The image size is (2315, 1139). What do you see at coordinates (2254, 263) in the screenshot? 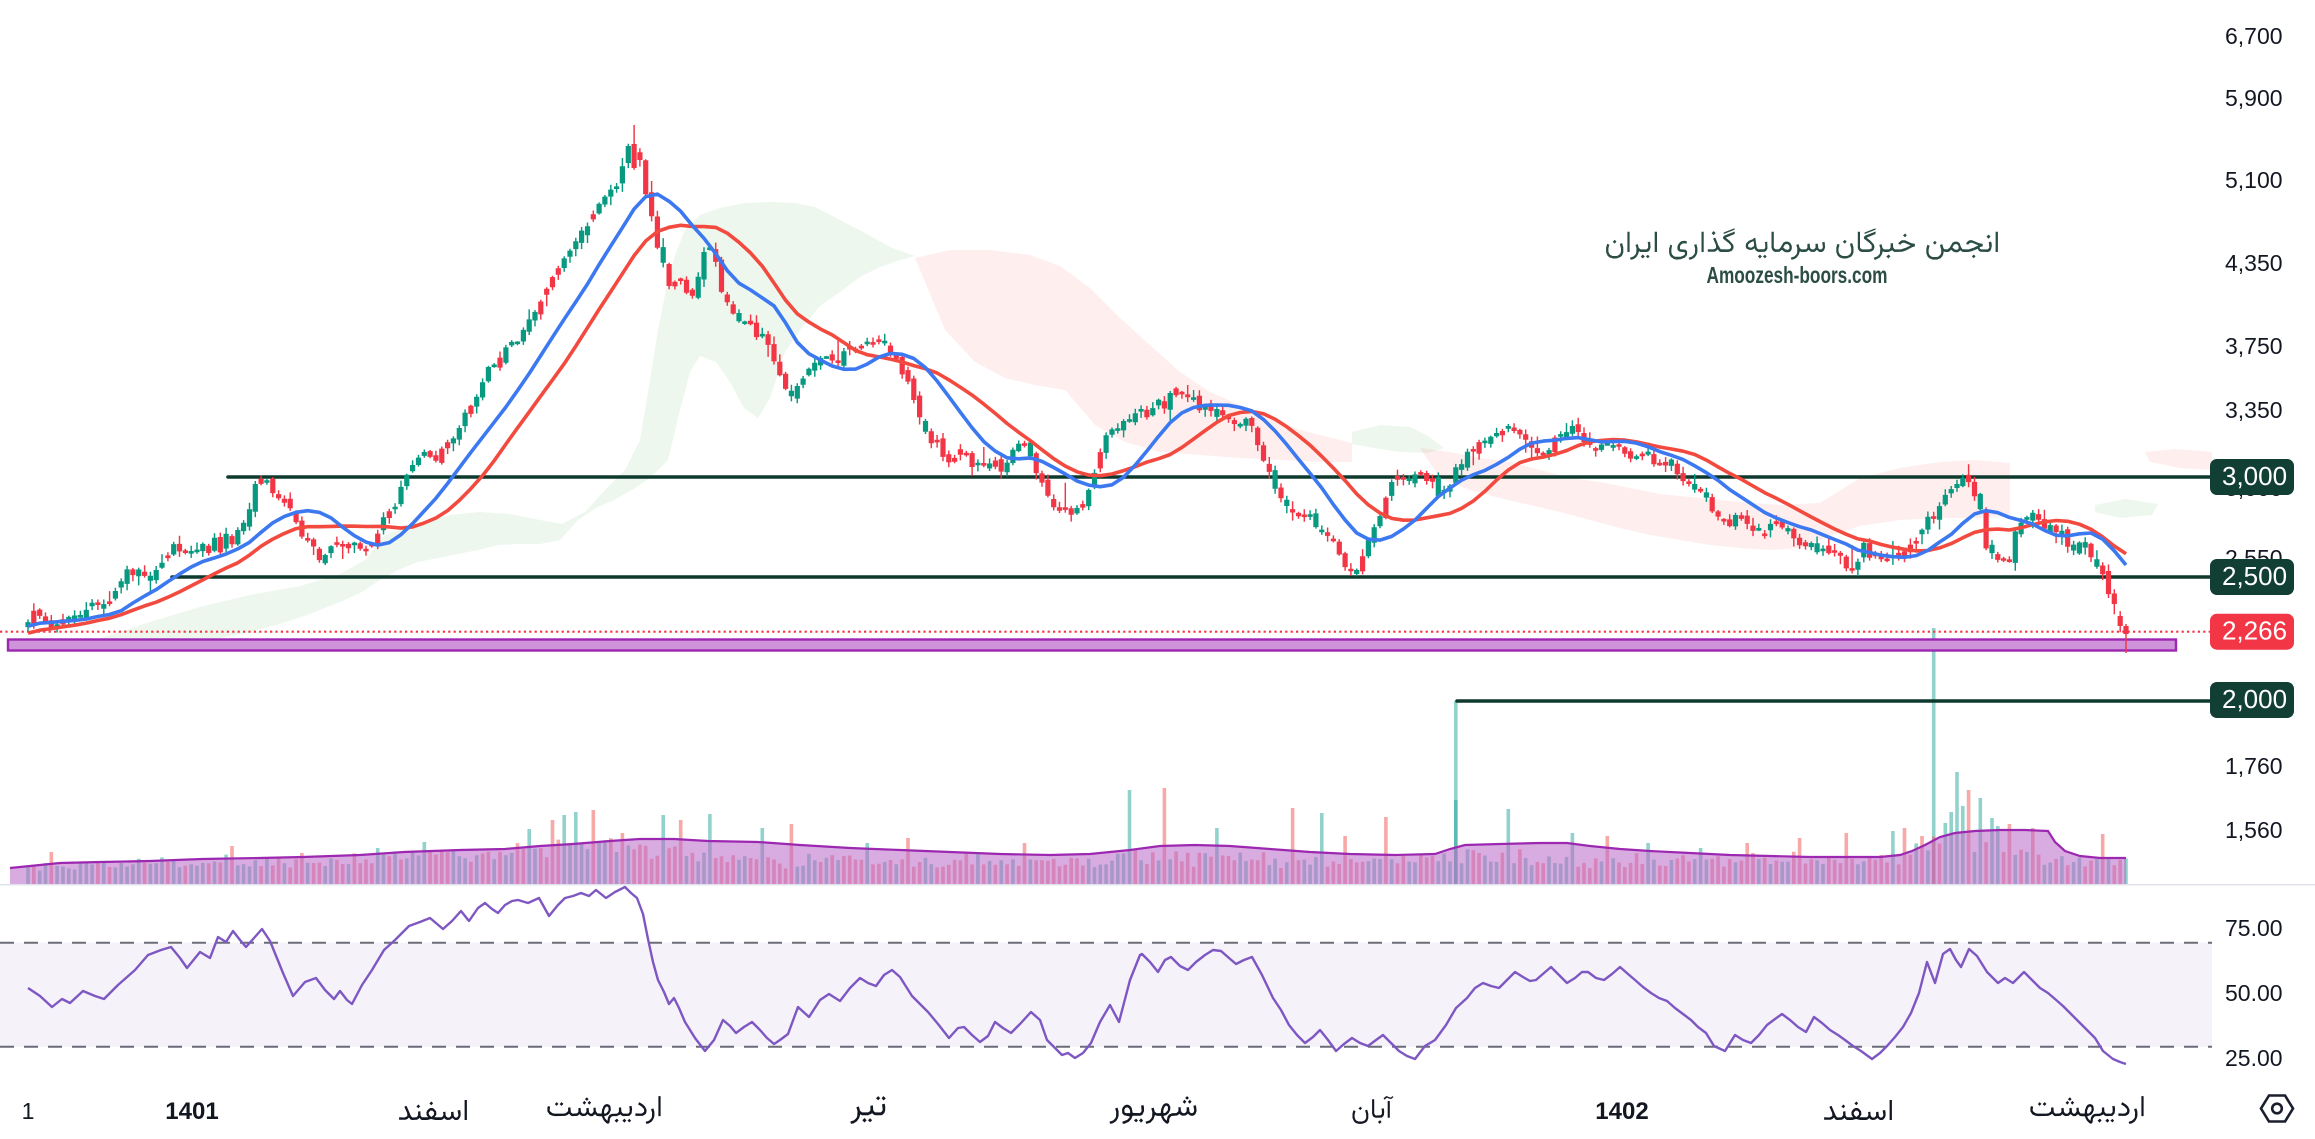
I see `svg-text: 4,350` at bounding box center [2254, 263].